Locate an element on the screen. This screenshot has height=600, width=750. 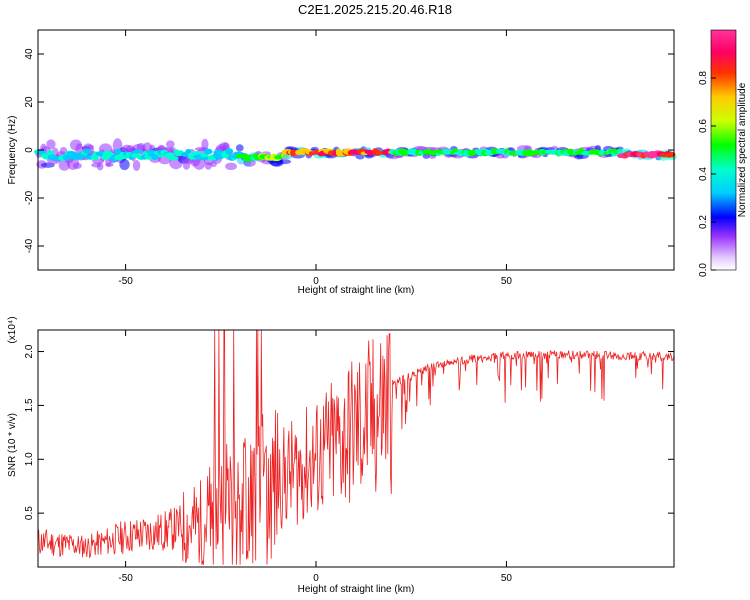
colorbar-ticks: 0.0 0.2 0.4 0.6 0.8 is located at coordinates (707, 174).